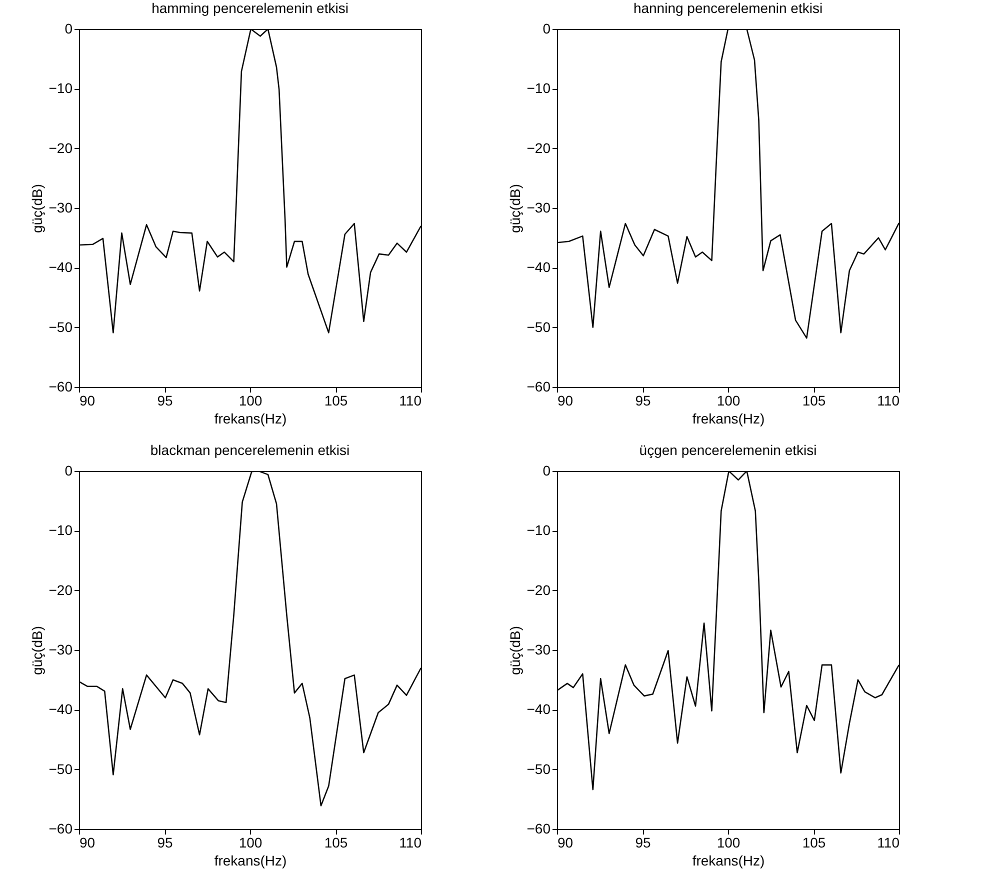 Image resolution: width=986 pixels, height=884 pixels. What do you see at coordinates (728, 8) in the screenshot?
I see `chart-title: hanning pencerelemenin etkisi` at bounding box center [728, 8].